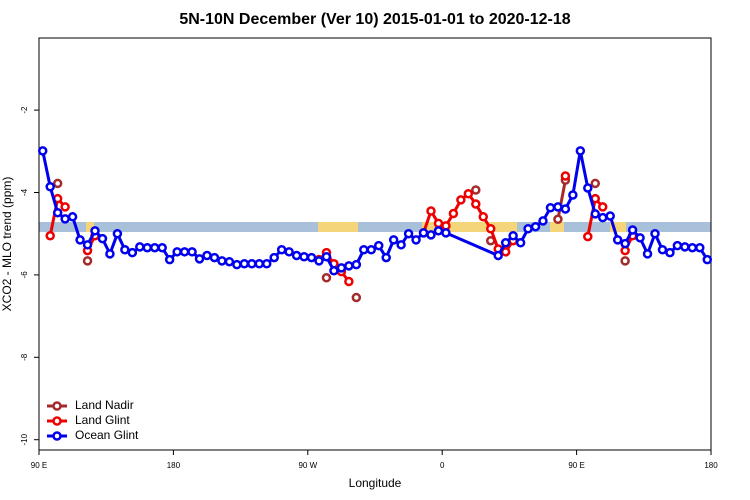  I want to click on legend-label: Land Glint, so click(102, 420).